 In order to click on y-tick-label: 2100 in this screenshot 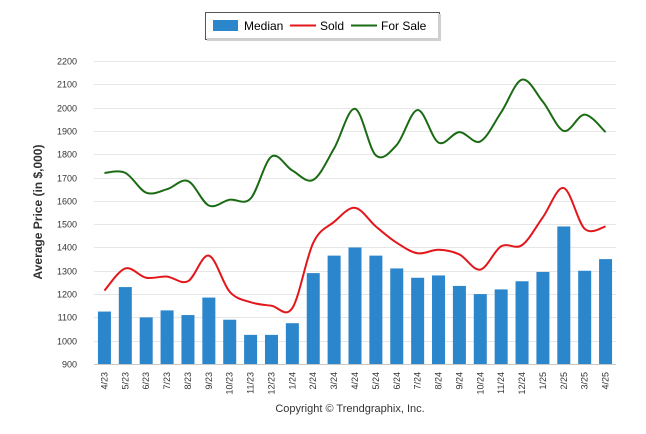, I will do `click(67, 85)`.